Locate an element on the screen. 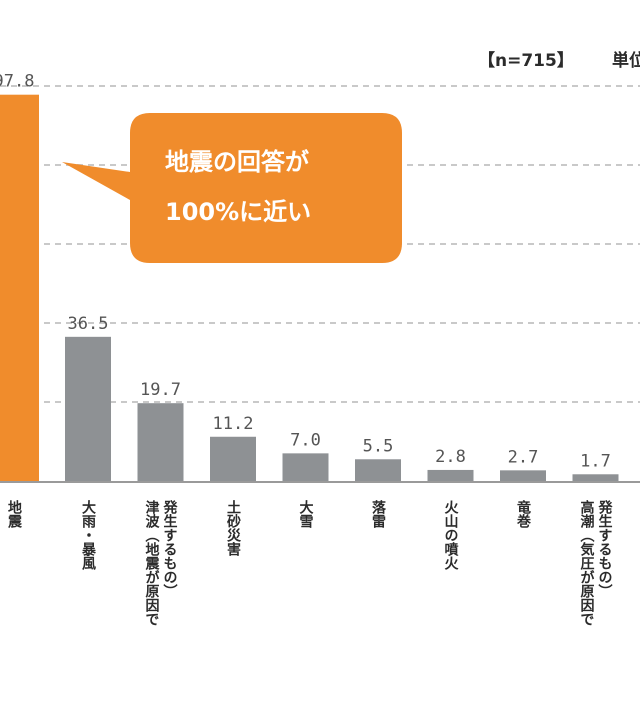 This screenshot has width=640, height=708. value-label: 19.7 is located at coordinates (160, 390).